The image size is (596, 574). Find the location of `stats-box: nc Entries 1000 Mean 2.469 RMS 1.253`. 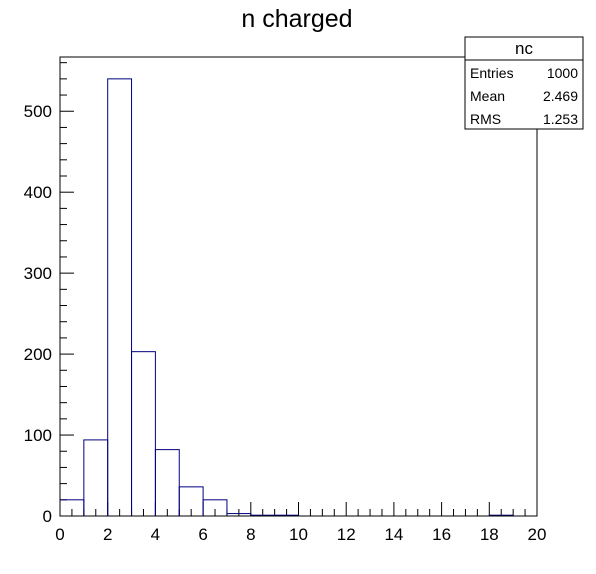

stats-box: nc Entries 1000 Mean 2.469 RMS 1.253 is located at coordinates (524, 83).